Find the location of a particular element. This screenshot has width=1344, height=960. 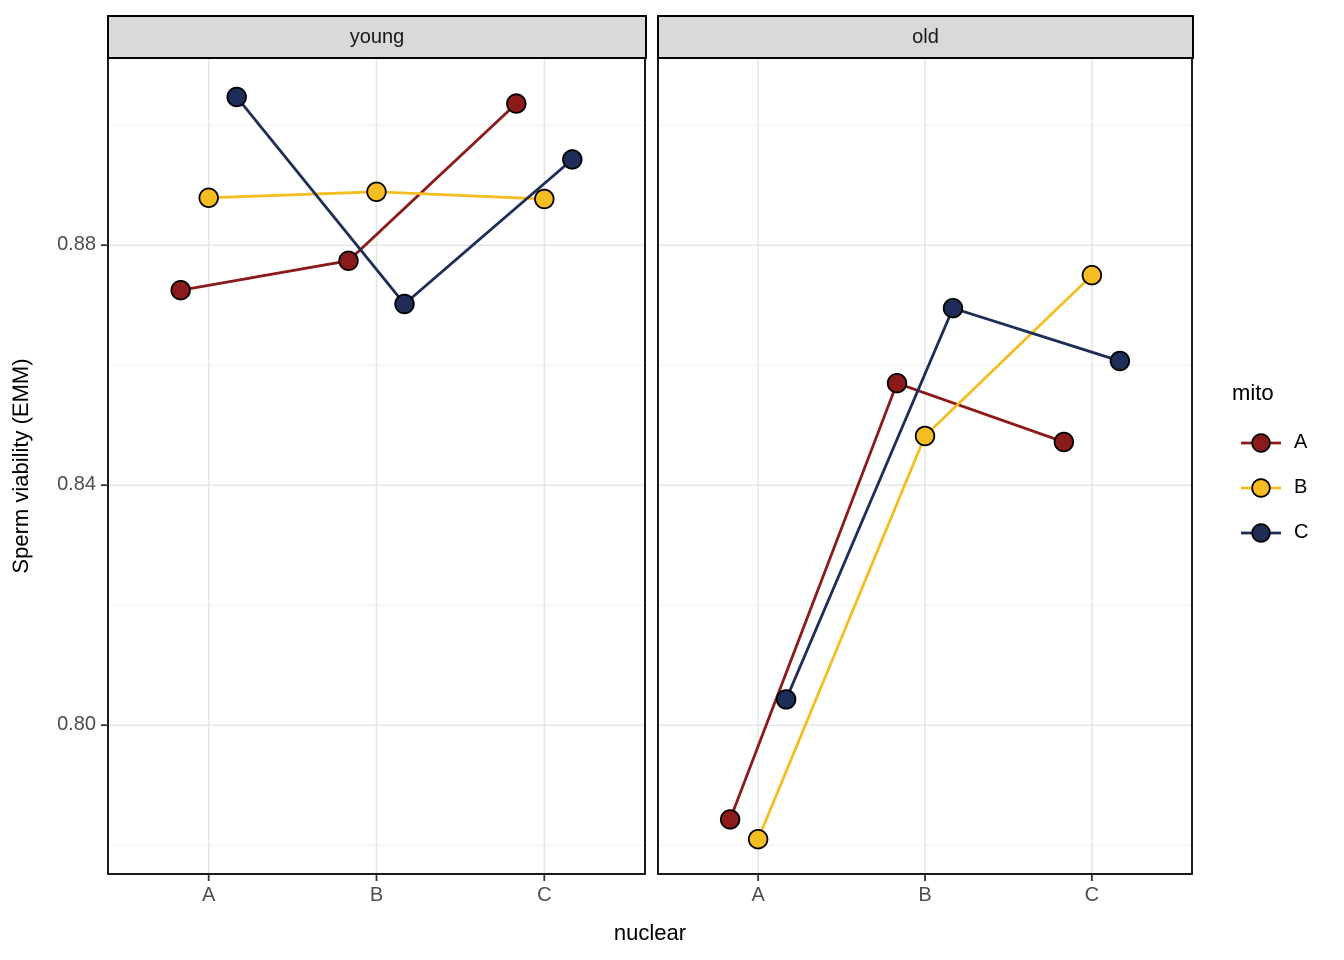

facet-strip-label-young: young is located at coordinates (377, 36).